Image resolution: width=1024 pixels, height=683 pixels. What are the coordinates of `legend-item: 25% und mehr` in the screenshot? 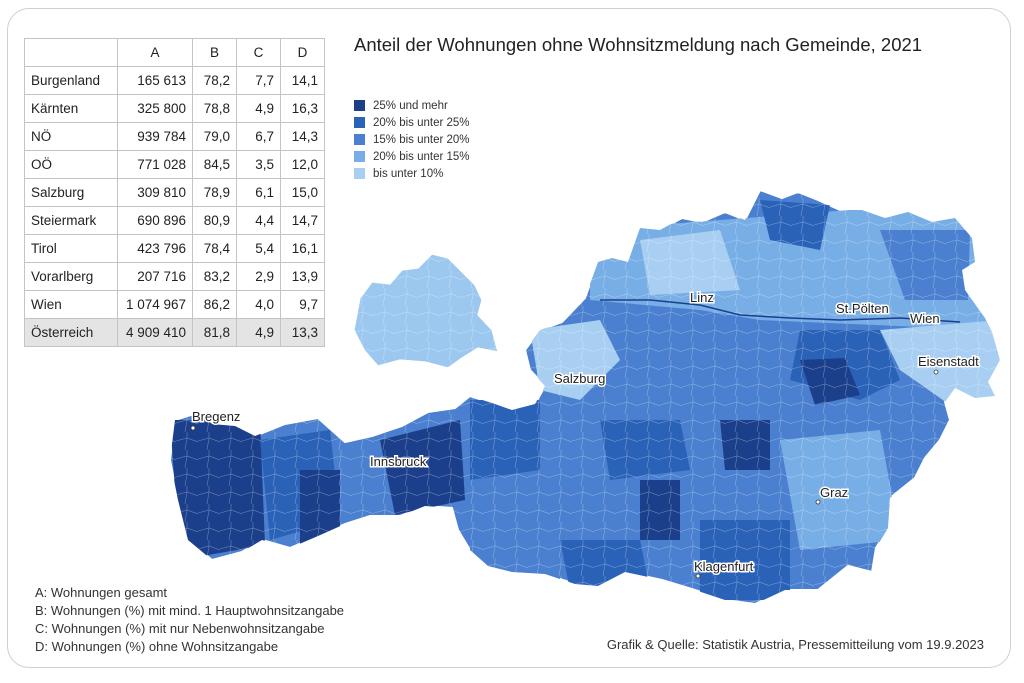 It's located at (412, 105).